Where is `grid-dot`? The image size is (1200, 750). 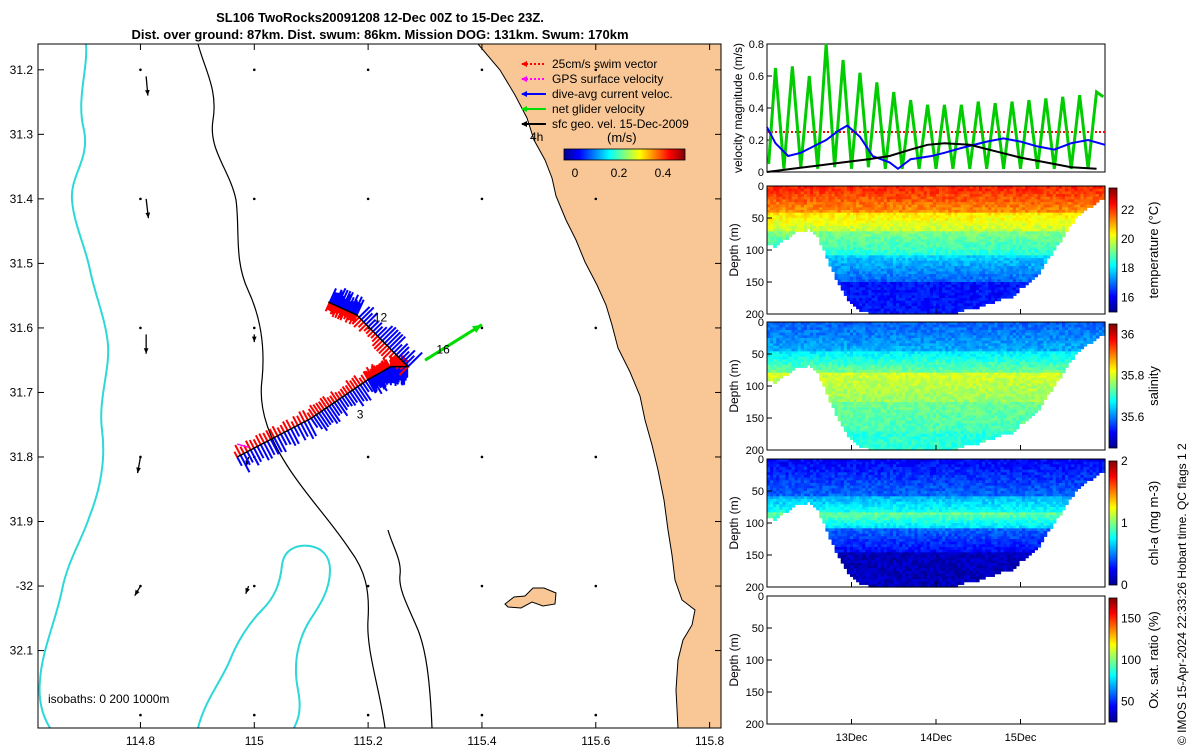
grid-dot is located at coordinates (596, 70).